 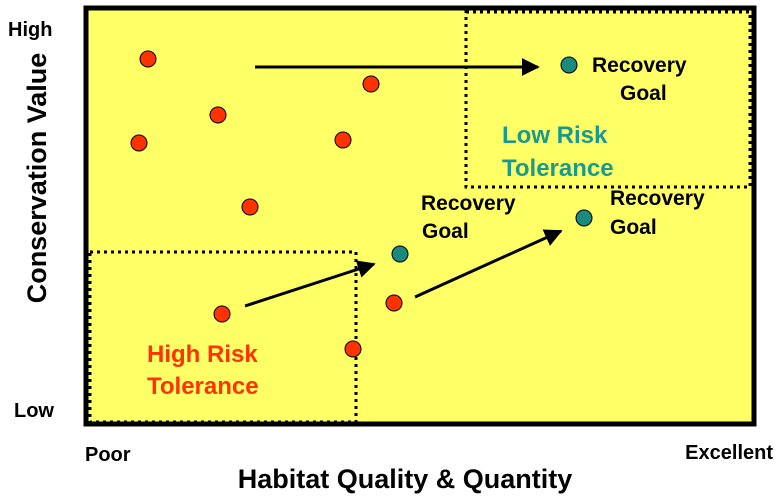 What do you see at coordinates (488, 264) in the screenshot?
I see `arrow-low-right` at bounding box center [488, 264].